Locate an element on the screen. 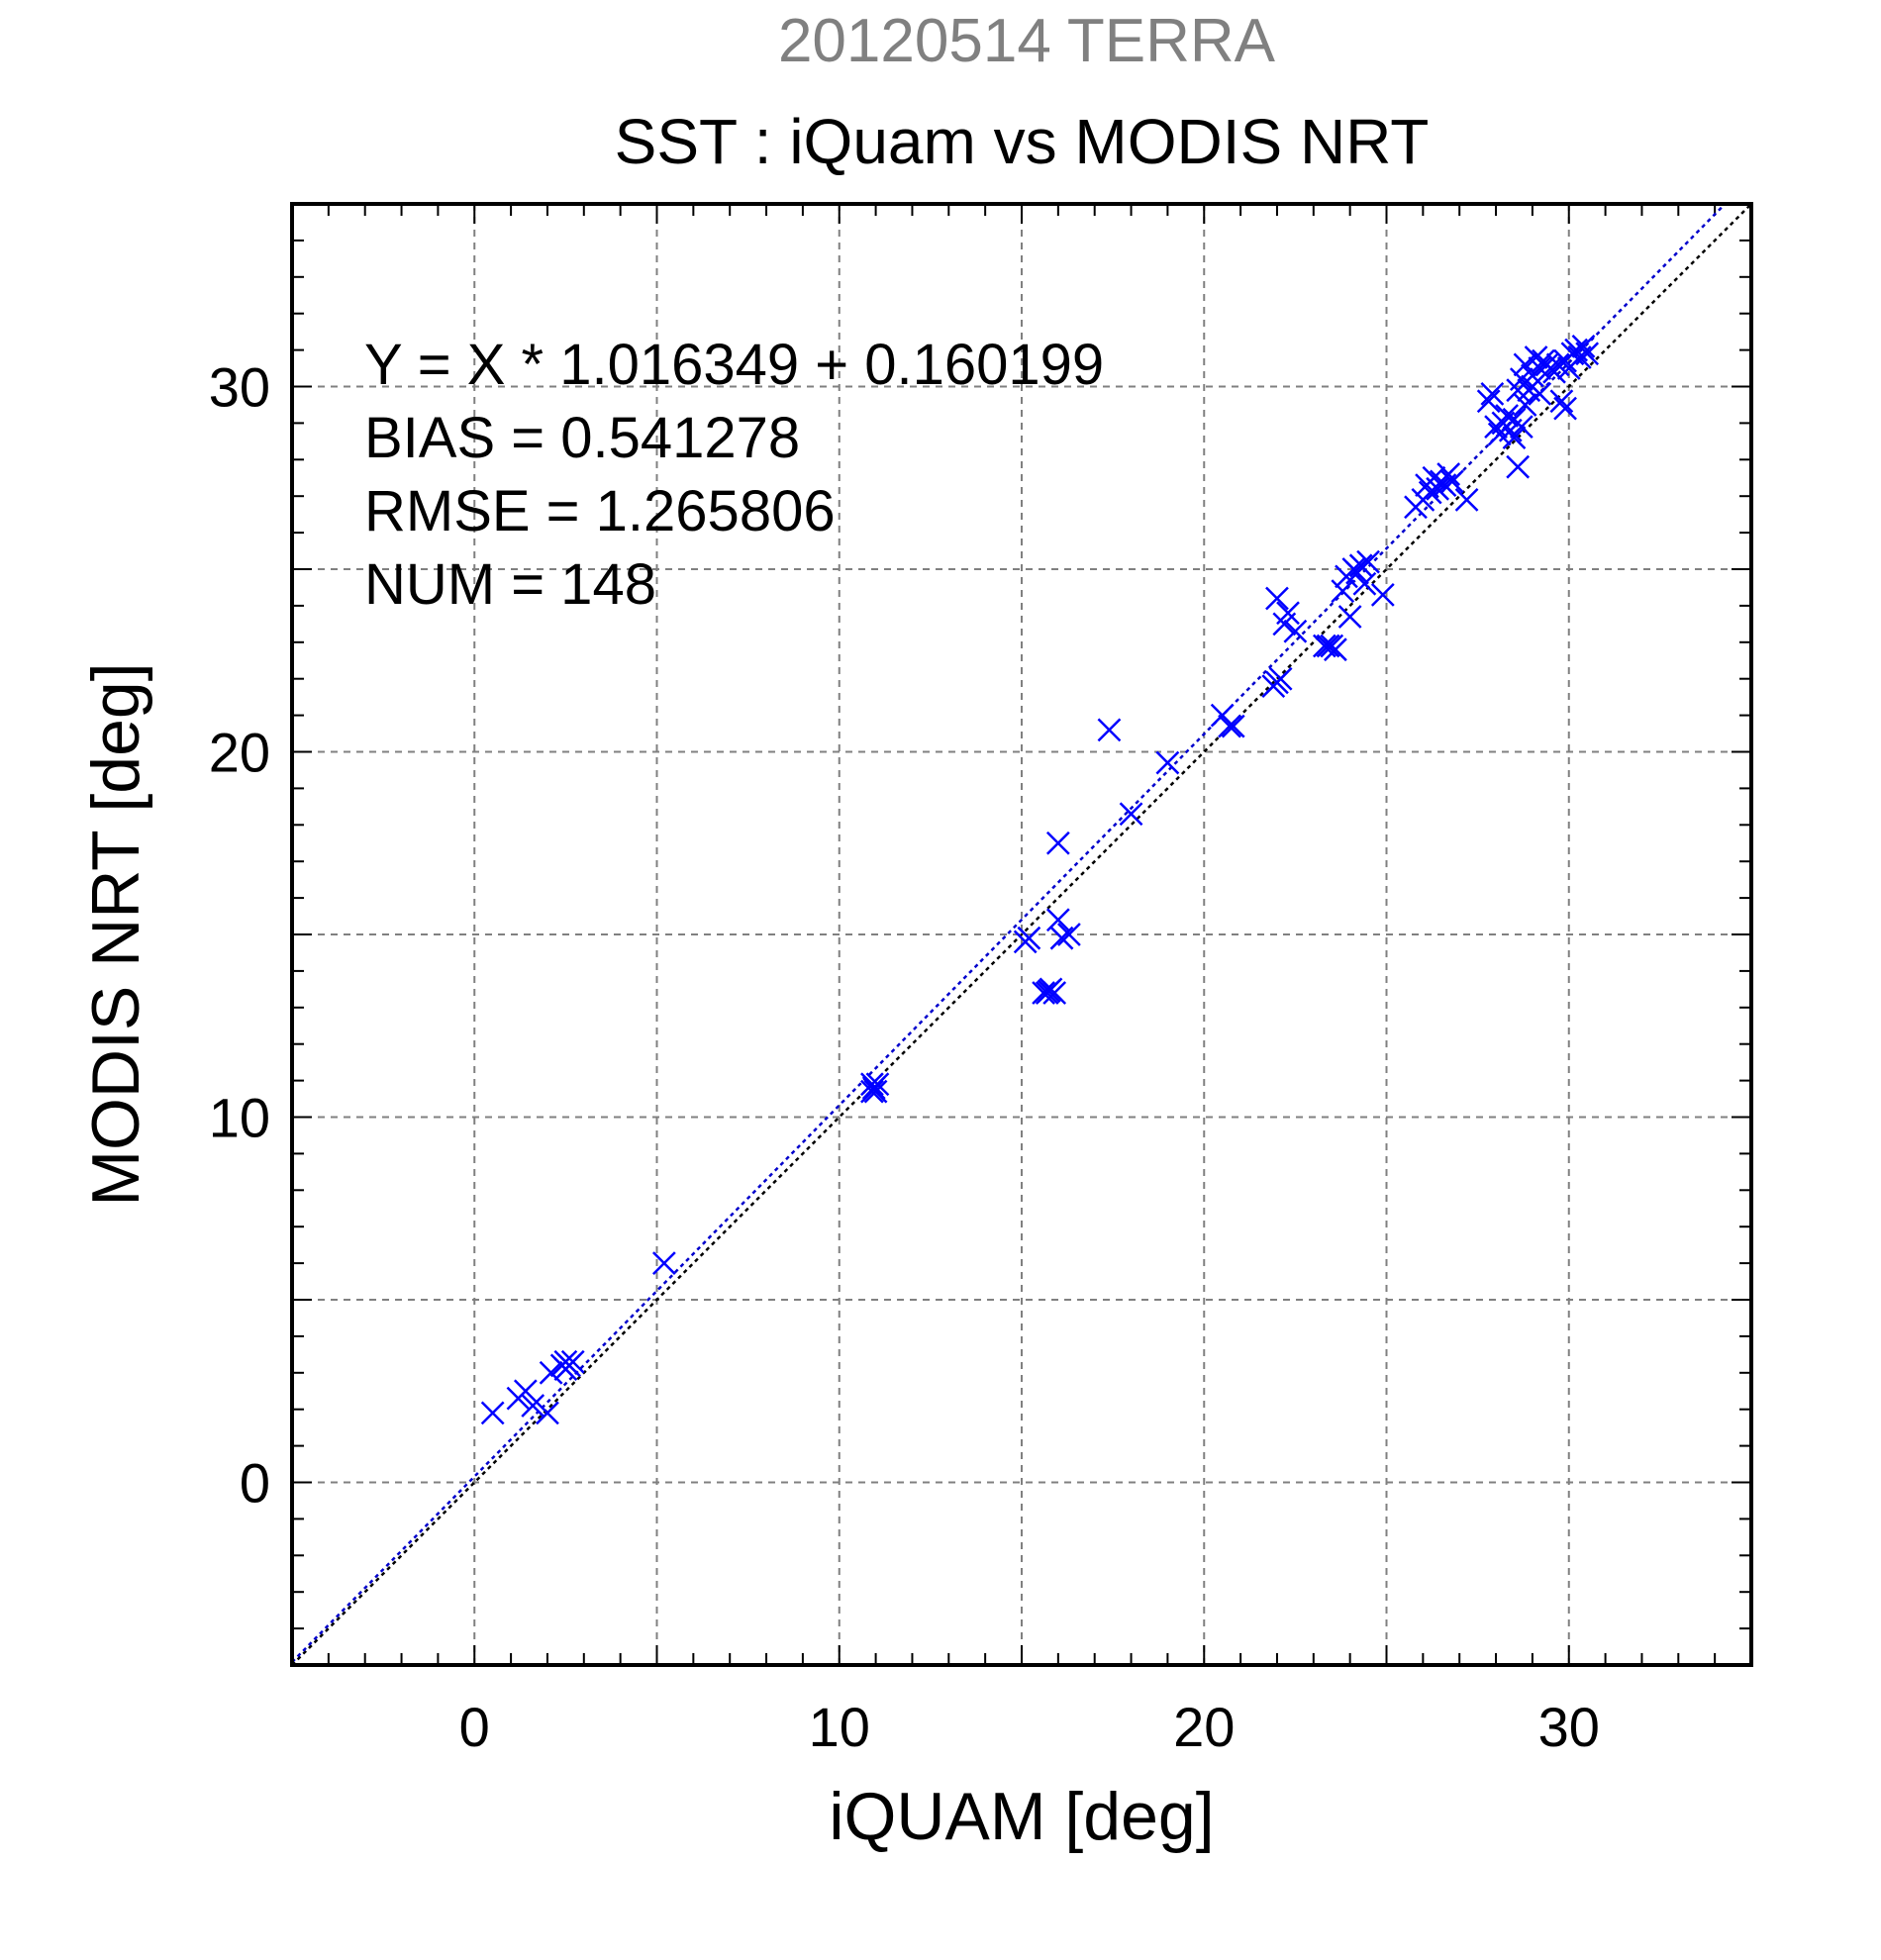 This screenshot has height=1960, width=1881. y-tick-label: 30 is located at coordinates (240, 387).